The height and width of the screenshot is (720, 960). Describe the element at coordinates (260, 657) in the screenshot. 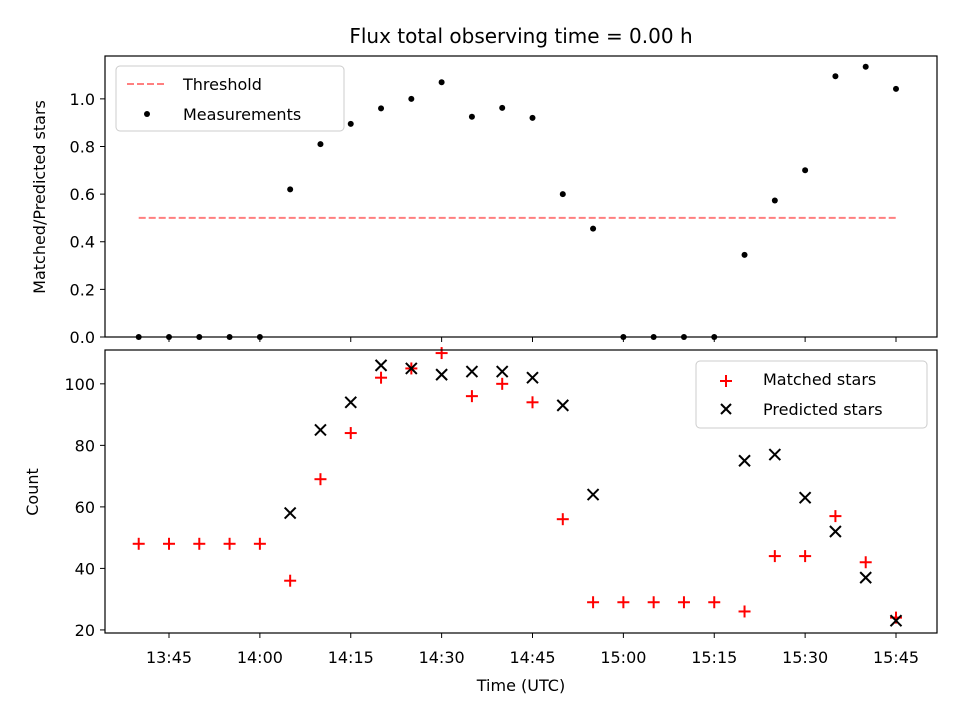

I see `bottom-x-tick-label: 14:00` at that location.